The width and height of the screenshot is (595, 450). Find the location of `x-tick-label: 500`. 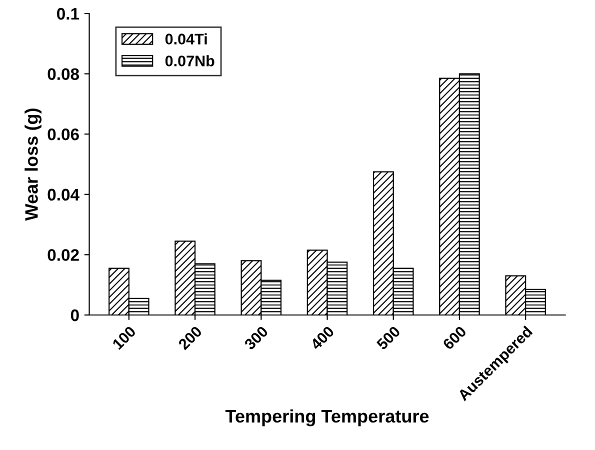

x-tick-label: 500 is located at coordinates (388, 337).